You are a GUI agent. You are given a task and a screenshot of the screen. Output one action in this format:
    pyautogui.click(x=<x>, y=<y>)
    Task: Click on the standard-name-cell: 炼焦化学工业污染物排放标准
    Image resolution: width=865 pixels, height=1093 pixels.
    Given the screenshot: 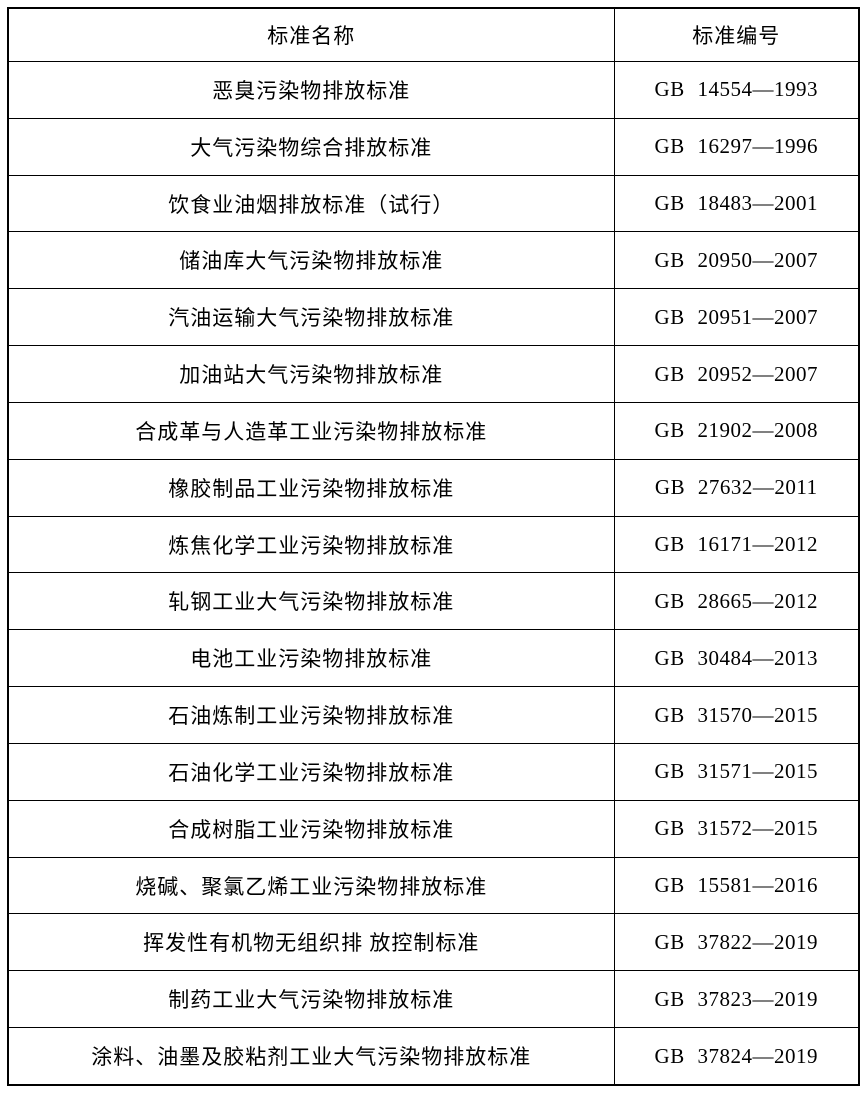 What is the action you would take?
    pyautogui.click(x=311, y=544)
    